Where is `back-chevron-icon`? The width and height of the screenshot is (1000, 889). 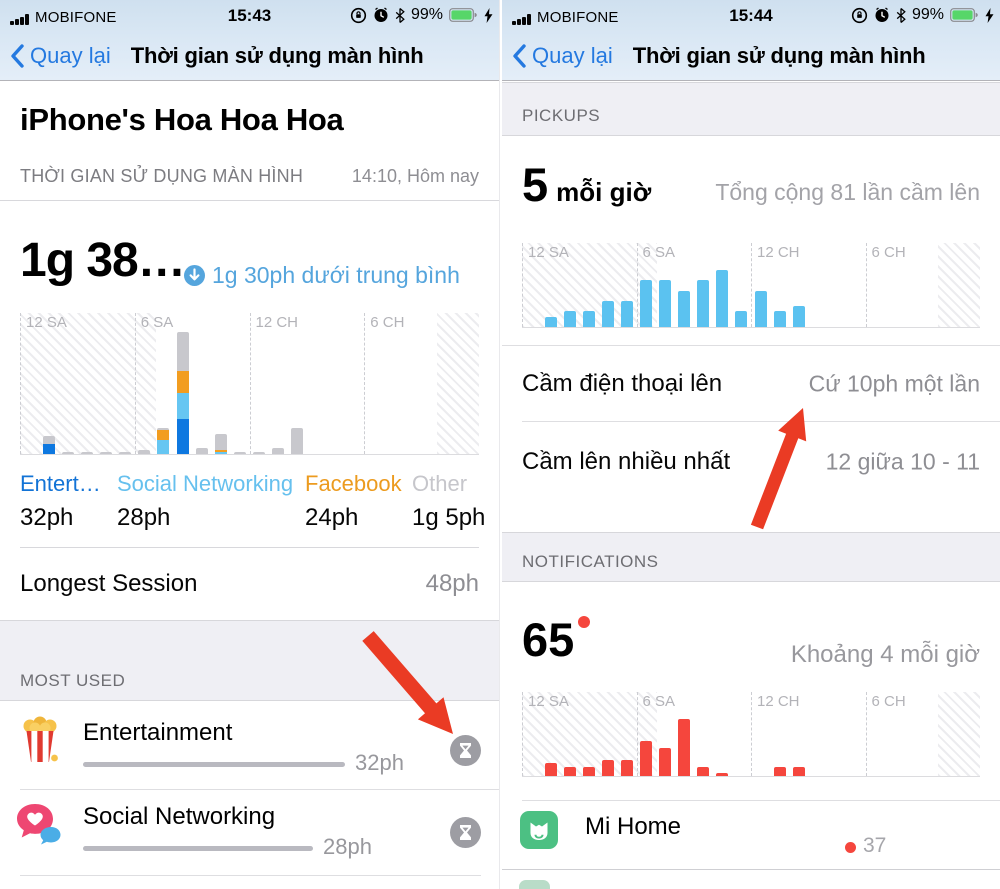 back-chevron-icon is located at coordinates (17, 55).